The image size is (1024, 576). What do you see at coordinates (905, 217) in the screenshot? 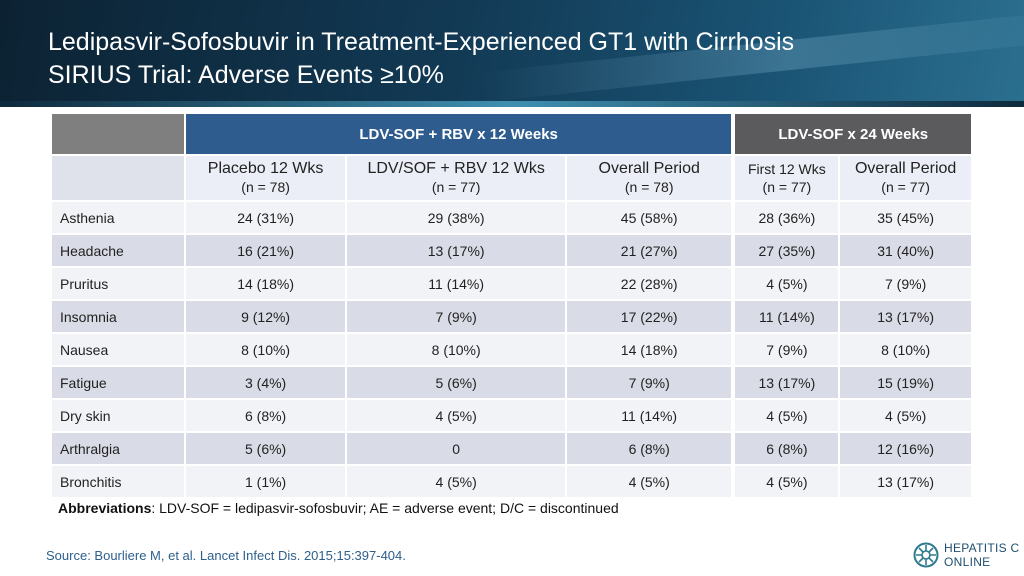
I see `table-cell: 35 (45%)` at bounding box center [905, 217].